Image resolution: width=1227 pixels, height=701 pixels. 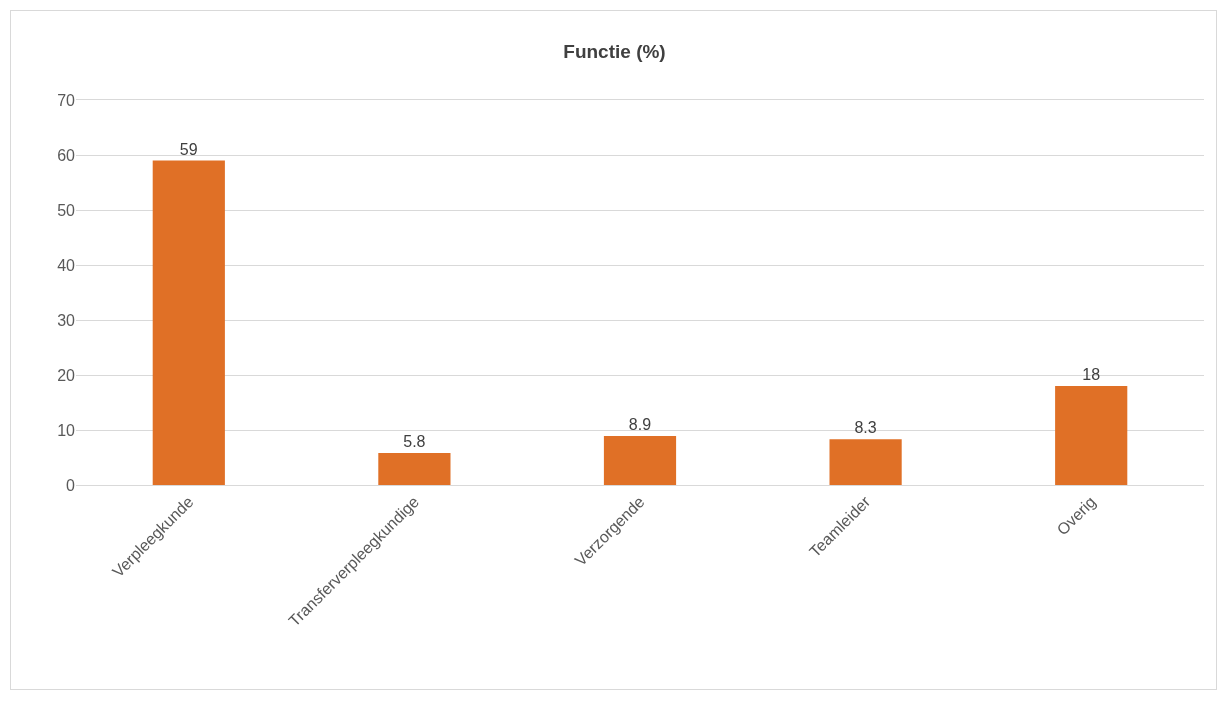 What do you see at coordinates (66, 320) in the screenshot?
I see `y-tick-label: 30` at bounding box center [66, 320].